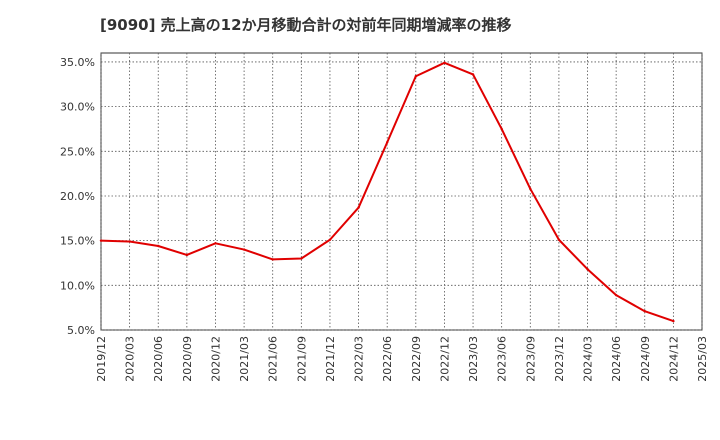 The width and height of the screenshot is (720, 440). I want to click on x-tick-label: 2023/12, so click(559, 359).